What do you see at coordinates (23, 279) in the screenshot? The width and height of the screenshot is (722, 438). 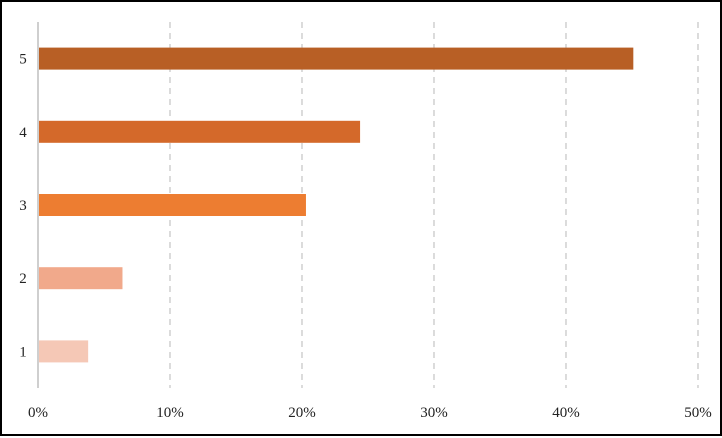 I see `y-tick-label: 2` at bounding box center [23, 279].